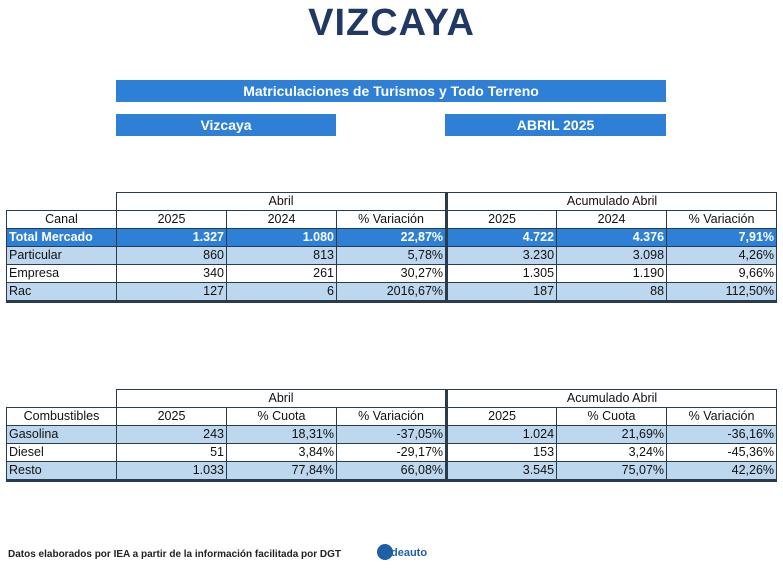 The height and width of the screenshot is (571, 783). I want to click on table-cell: 1.305, so click(501, 273).